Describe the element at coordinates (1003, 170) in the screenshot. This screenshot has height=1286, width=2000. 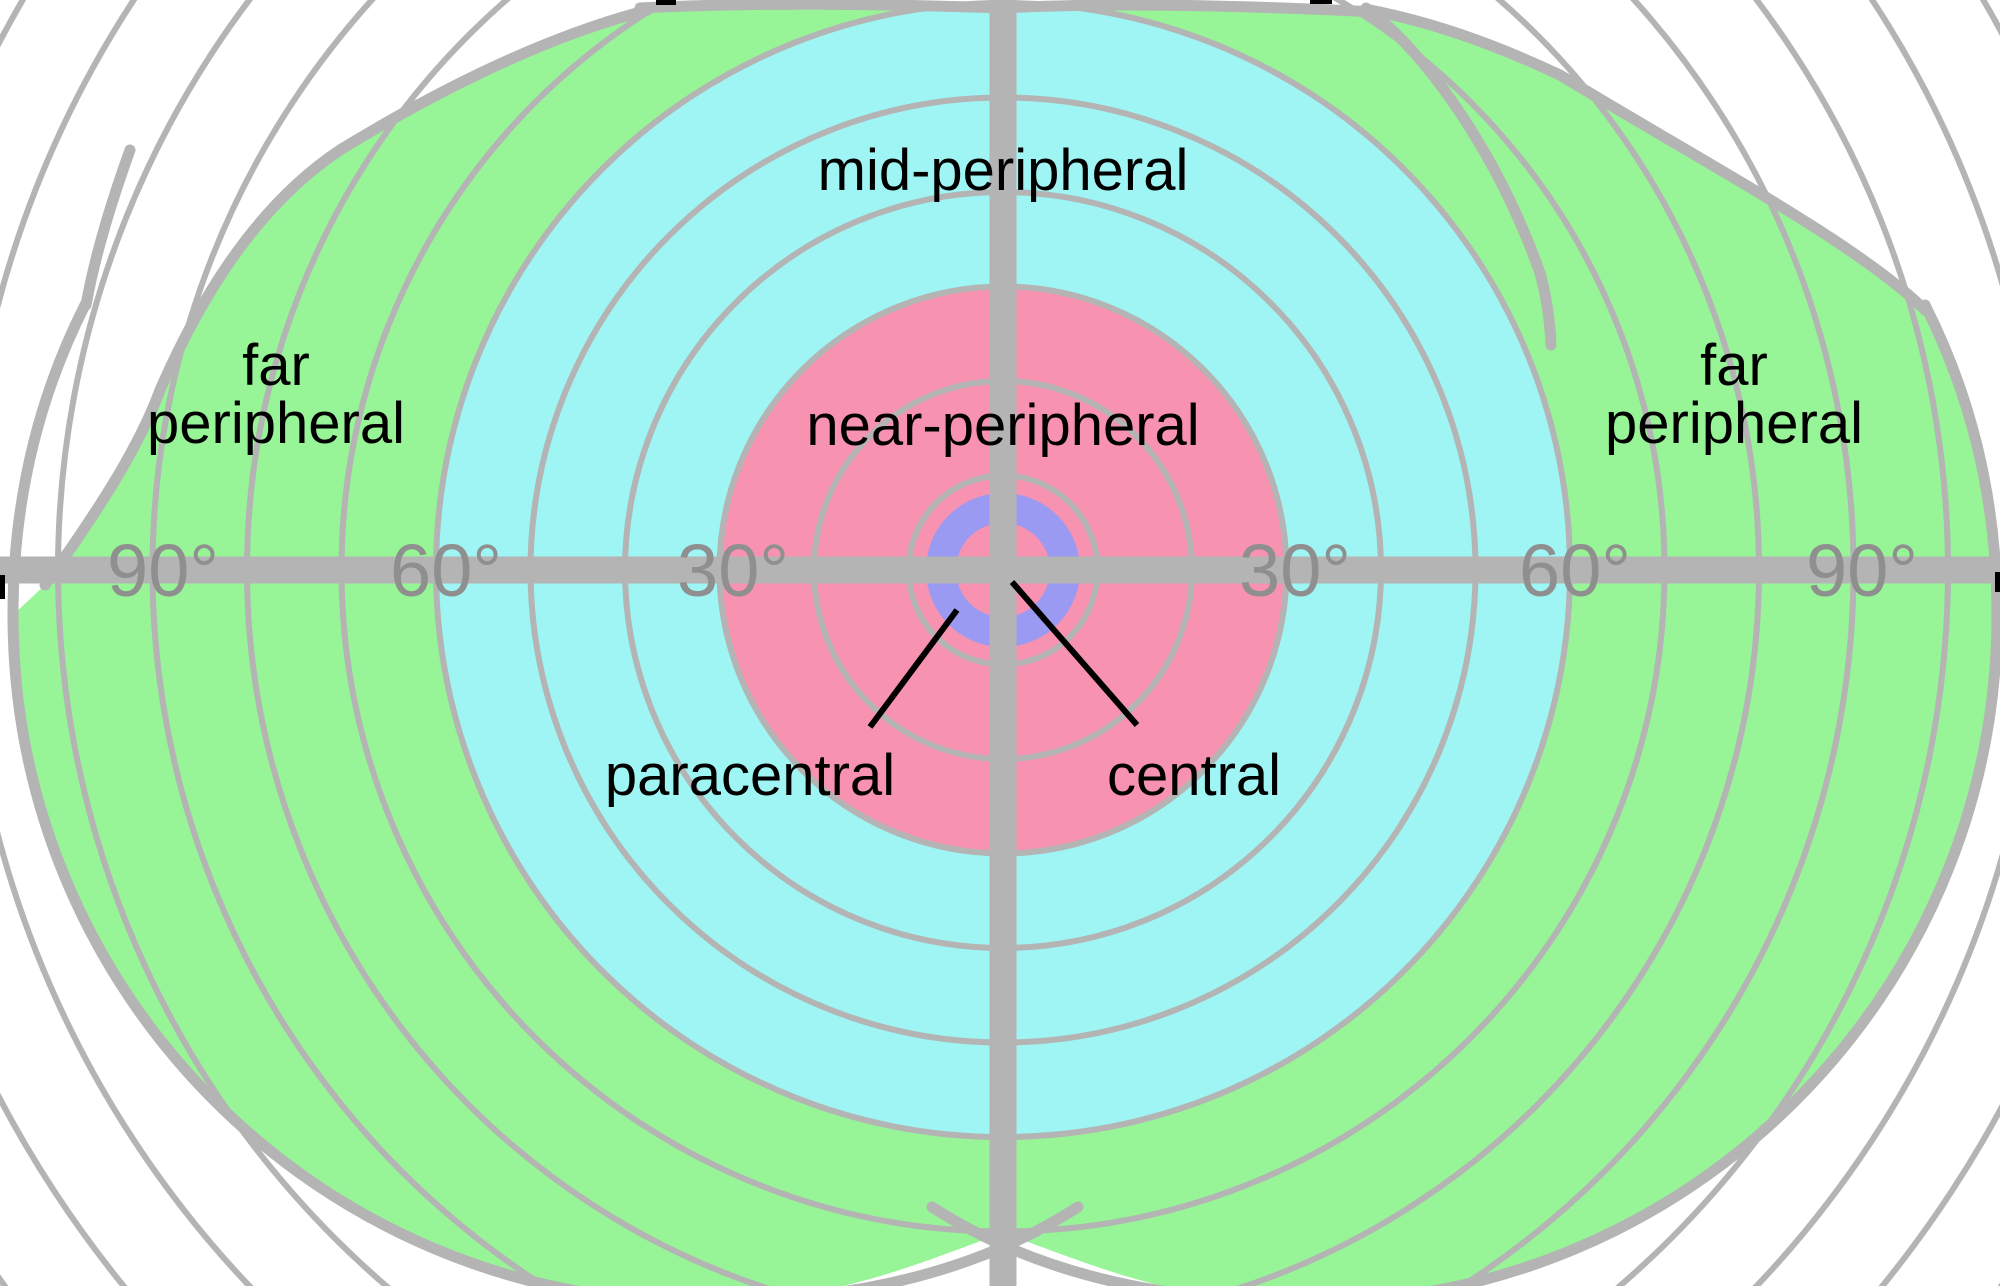
I see `label-mid-peripheral: mid-peripheral` at that location.